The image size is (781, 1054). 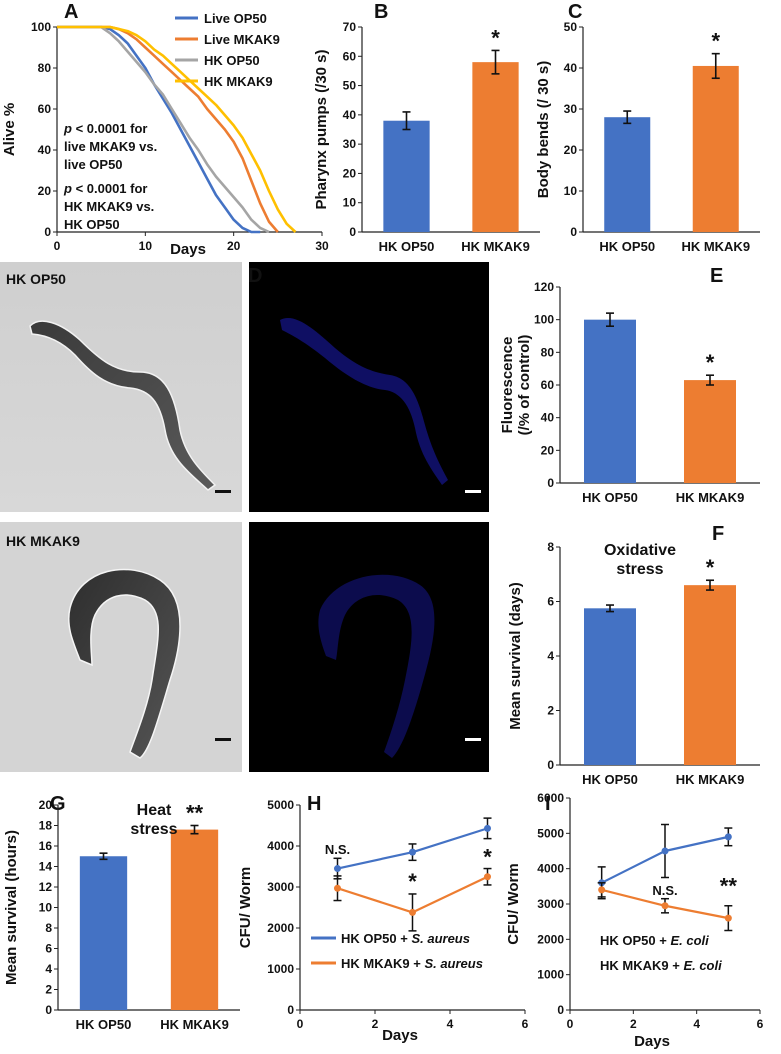 What do you see at coordinates (364, 401) in the screenshot?
I see `worm-fluorescence-top` at bounding box center [364, 401].